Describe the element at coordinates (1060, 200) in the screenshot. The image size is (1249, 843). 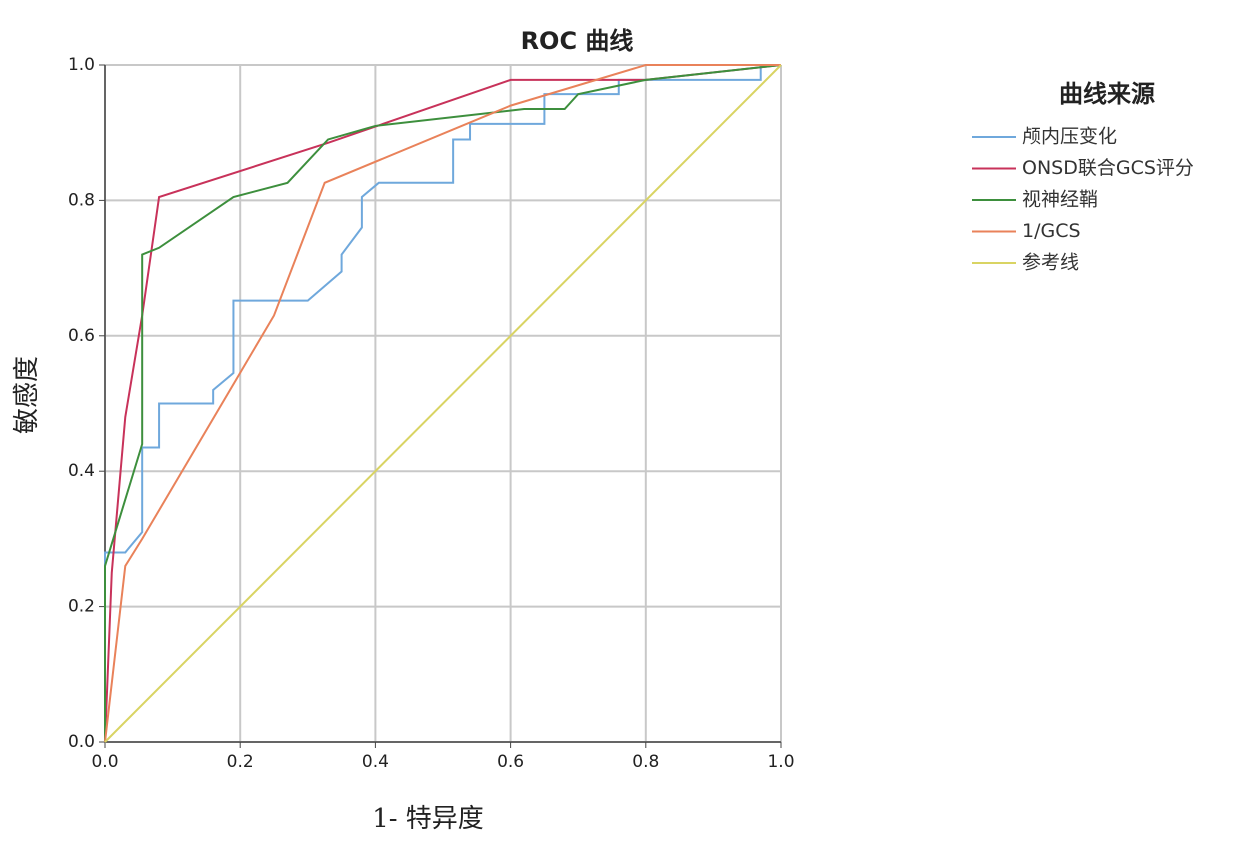
I see `legend-label: 视神经鞘` at that location.